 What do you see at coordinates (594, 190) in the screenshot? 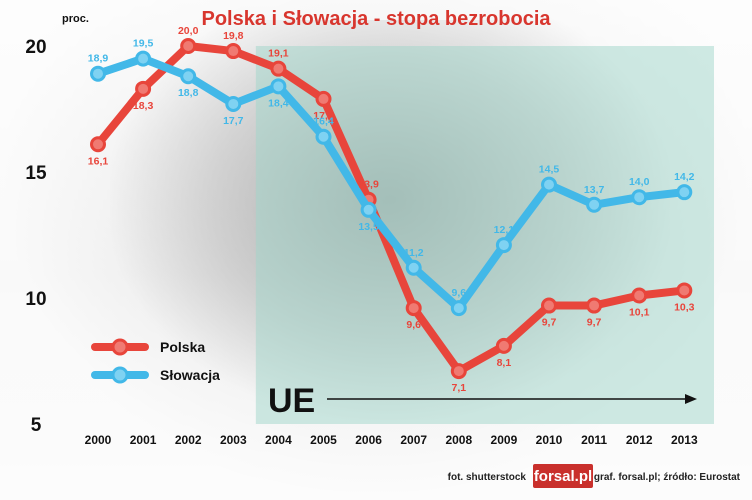
I see `data-label-slowacja: 13,7` at bounding box center [594, 190].